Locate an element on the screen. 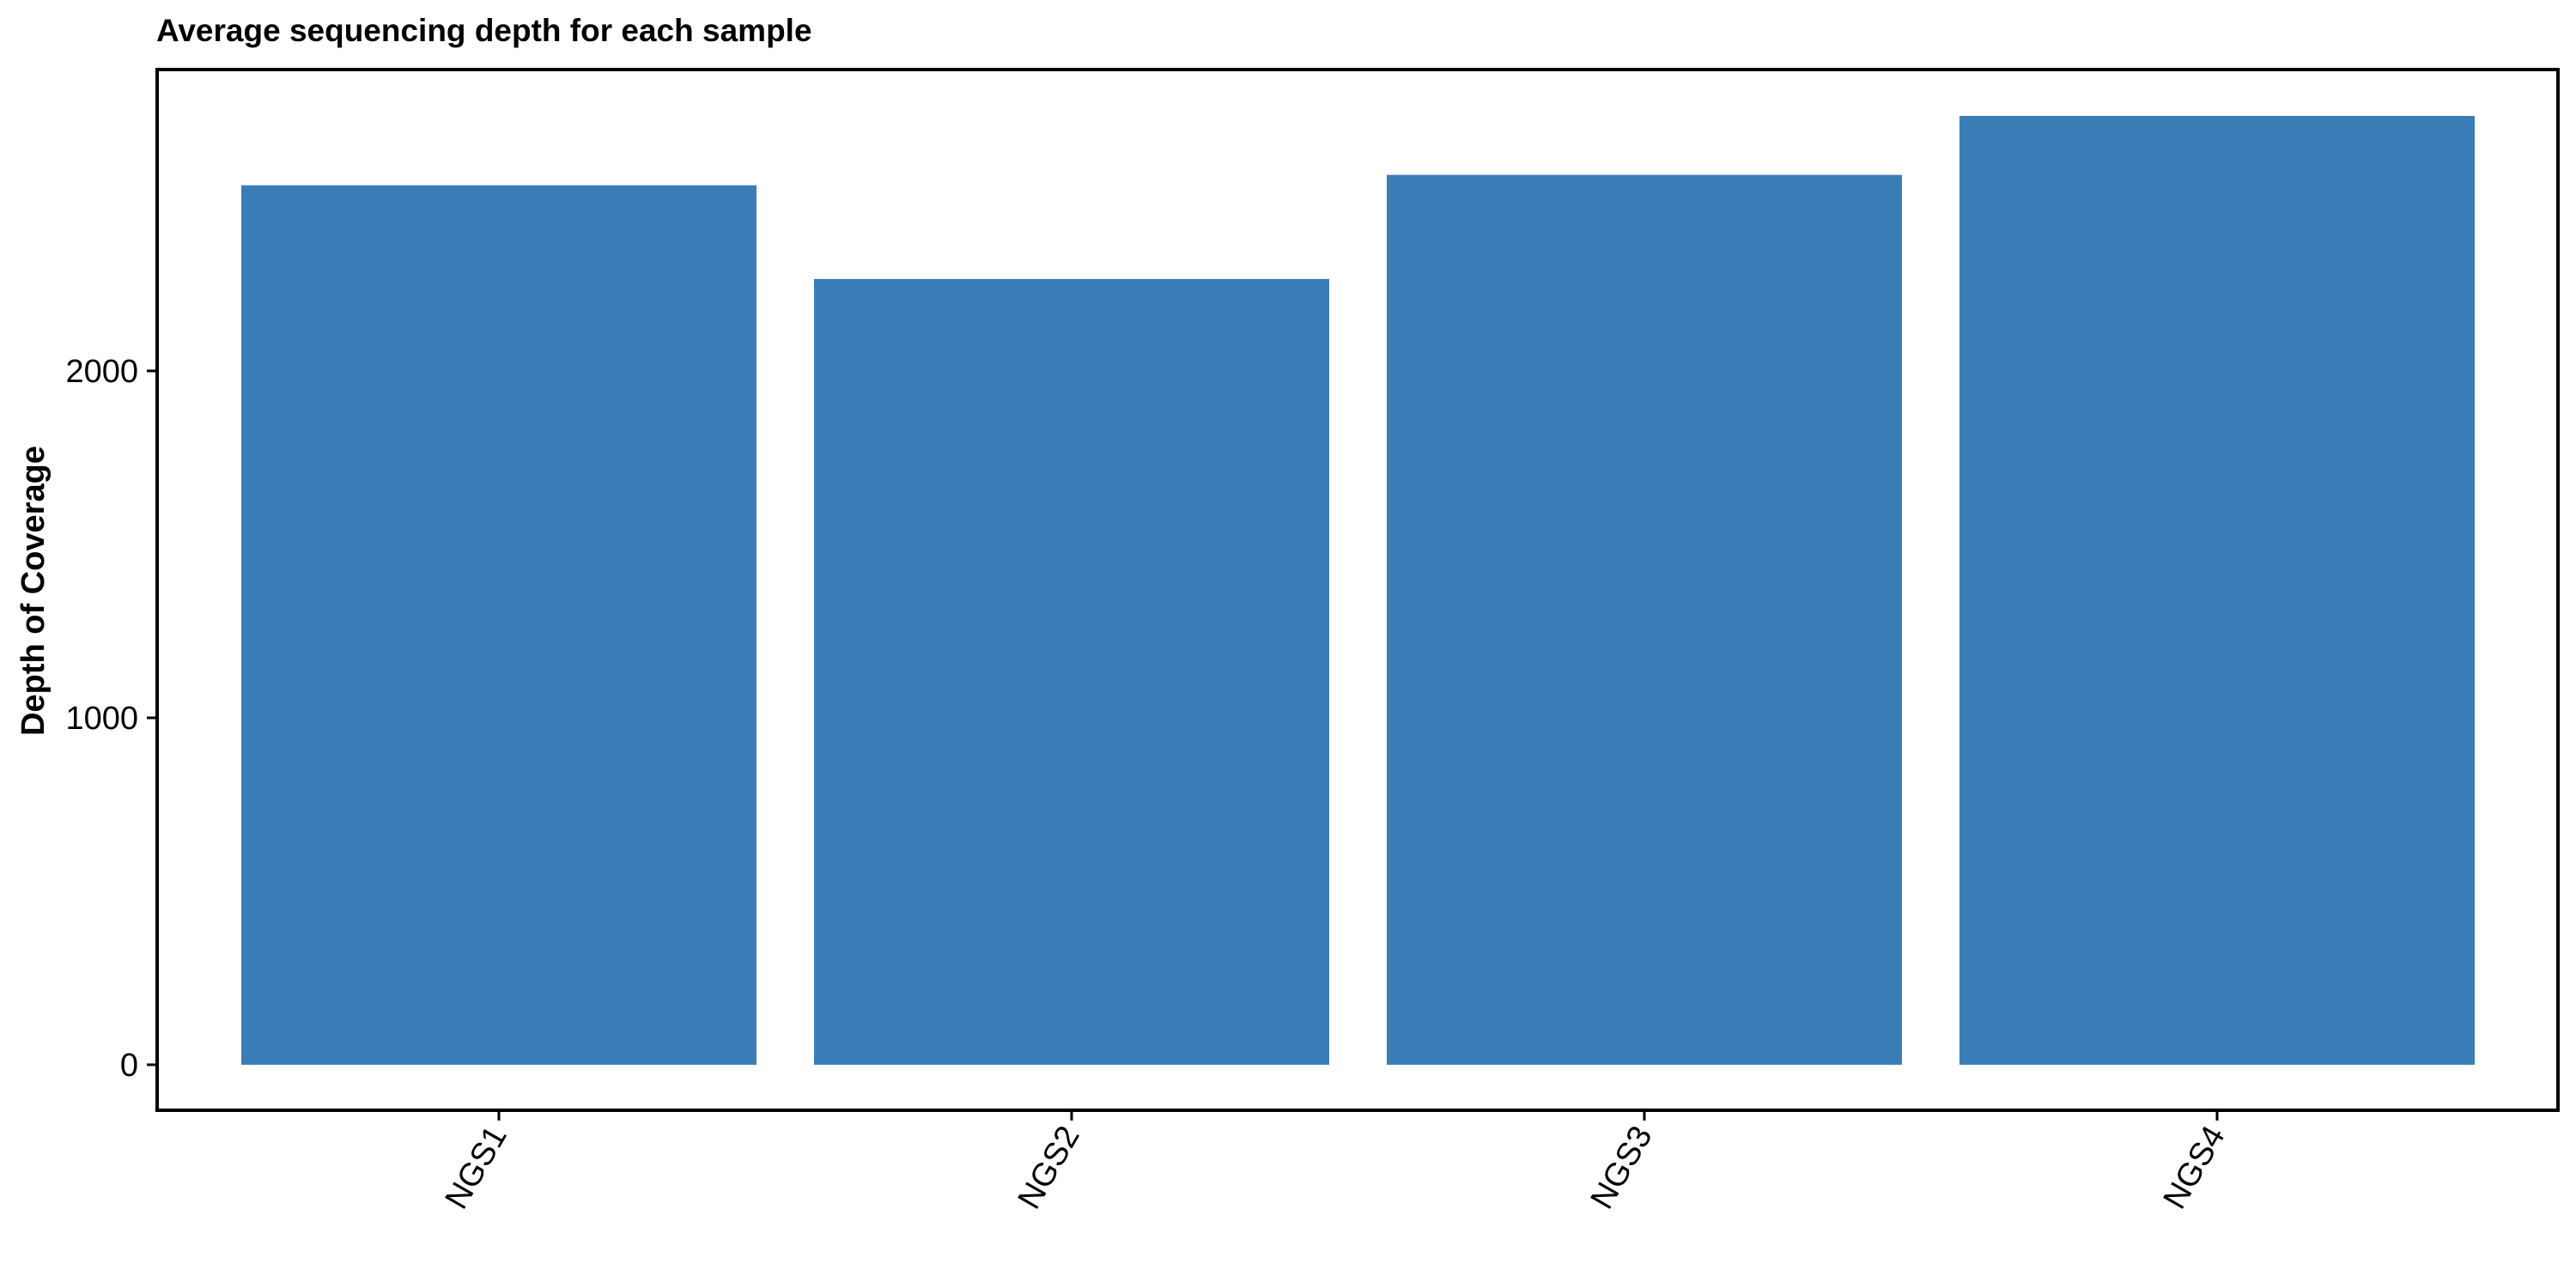 The image size is (2576, 1288). bar-ngs2 is located at coordinates (1071, 671).